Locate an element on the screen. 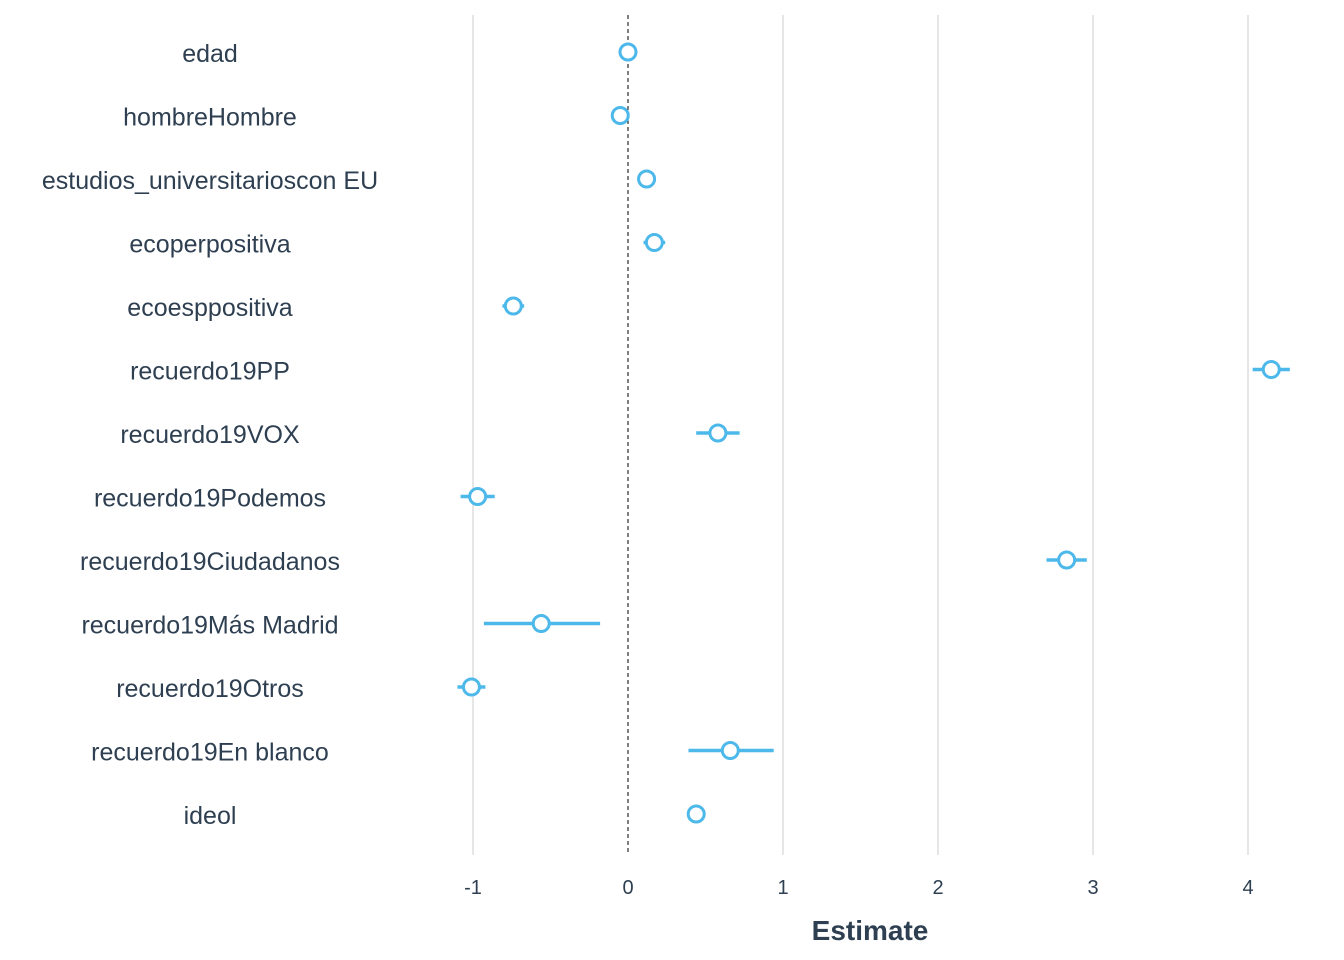  term-label: ecoesppositiva is located at coordinates (209, 308).